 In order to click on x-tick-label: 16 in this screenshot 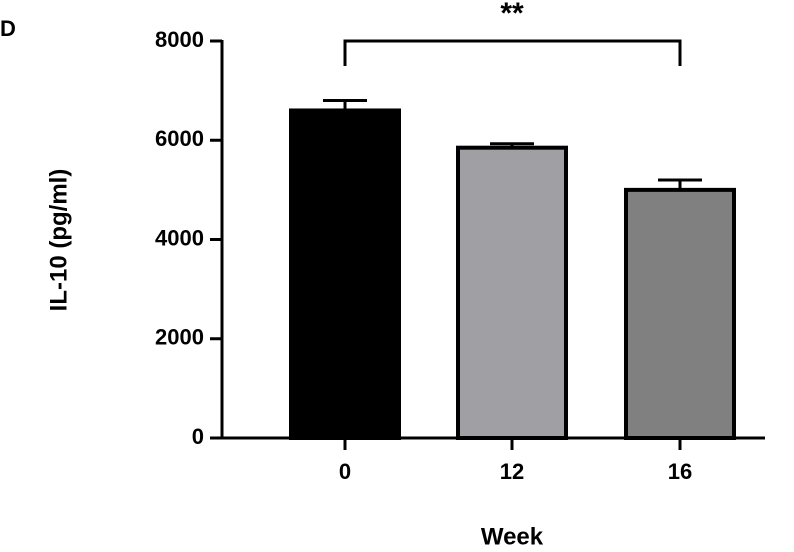, I will do `click(680, 471)`.